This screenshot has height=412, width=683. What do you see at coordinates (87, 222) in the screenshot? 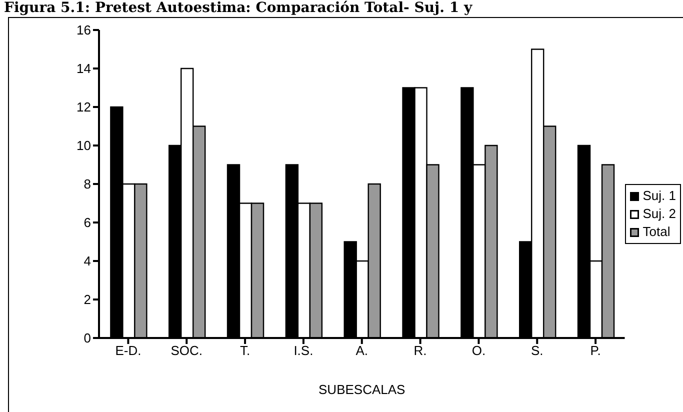
I see `y-tick-label: 6` at bounding box center [87, 222].